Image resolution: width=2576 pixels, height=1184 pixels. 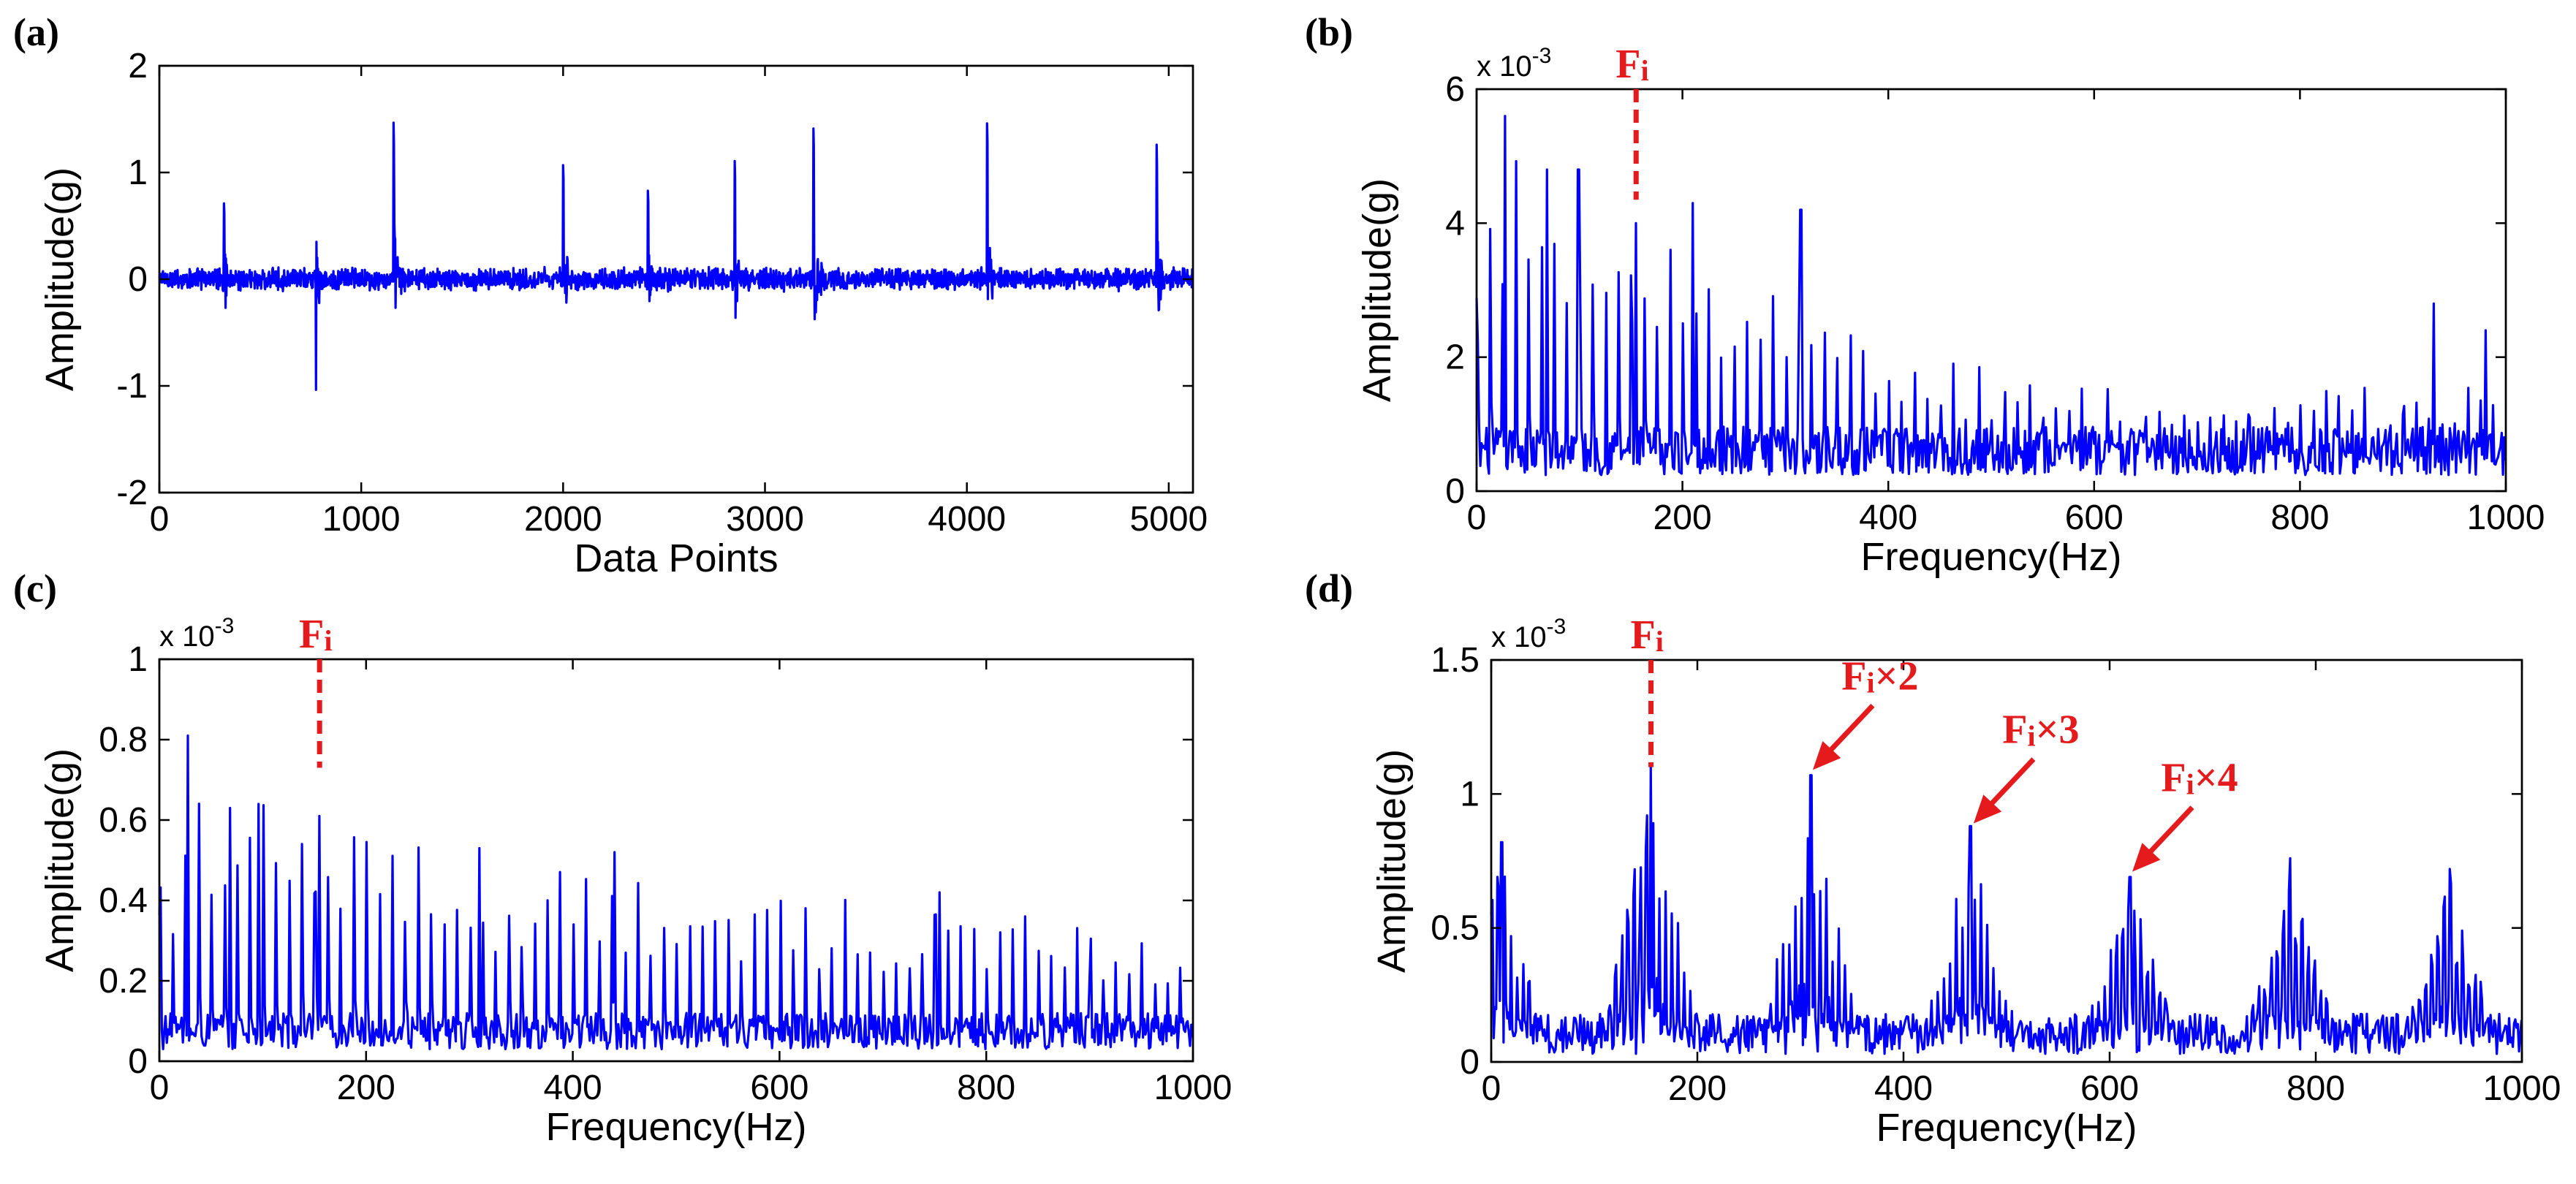 What do you see at coordinates (765, 519) in the screenshot?
I see `x-tick-label: 3000` at bounding box center [765, 519].